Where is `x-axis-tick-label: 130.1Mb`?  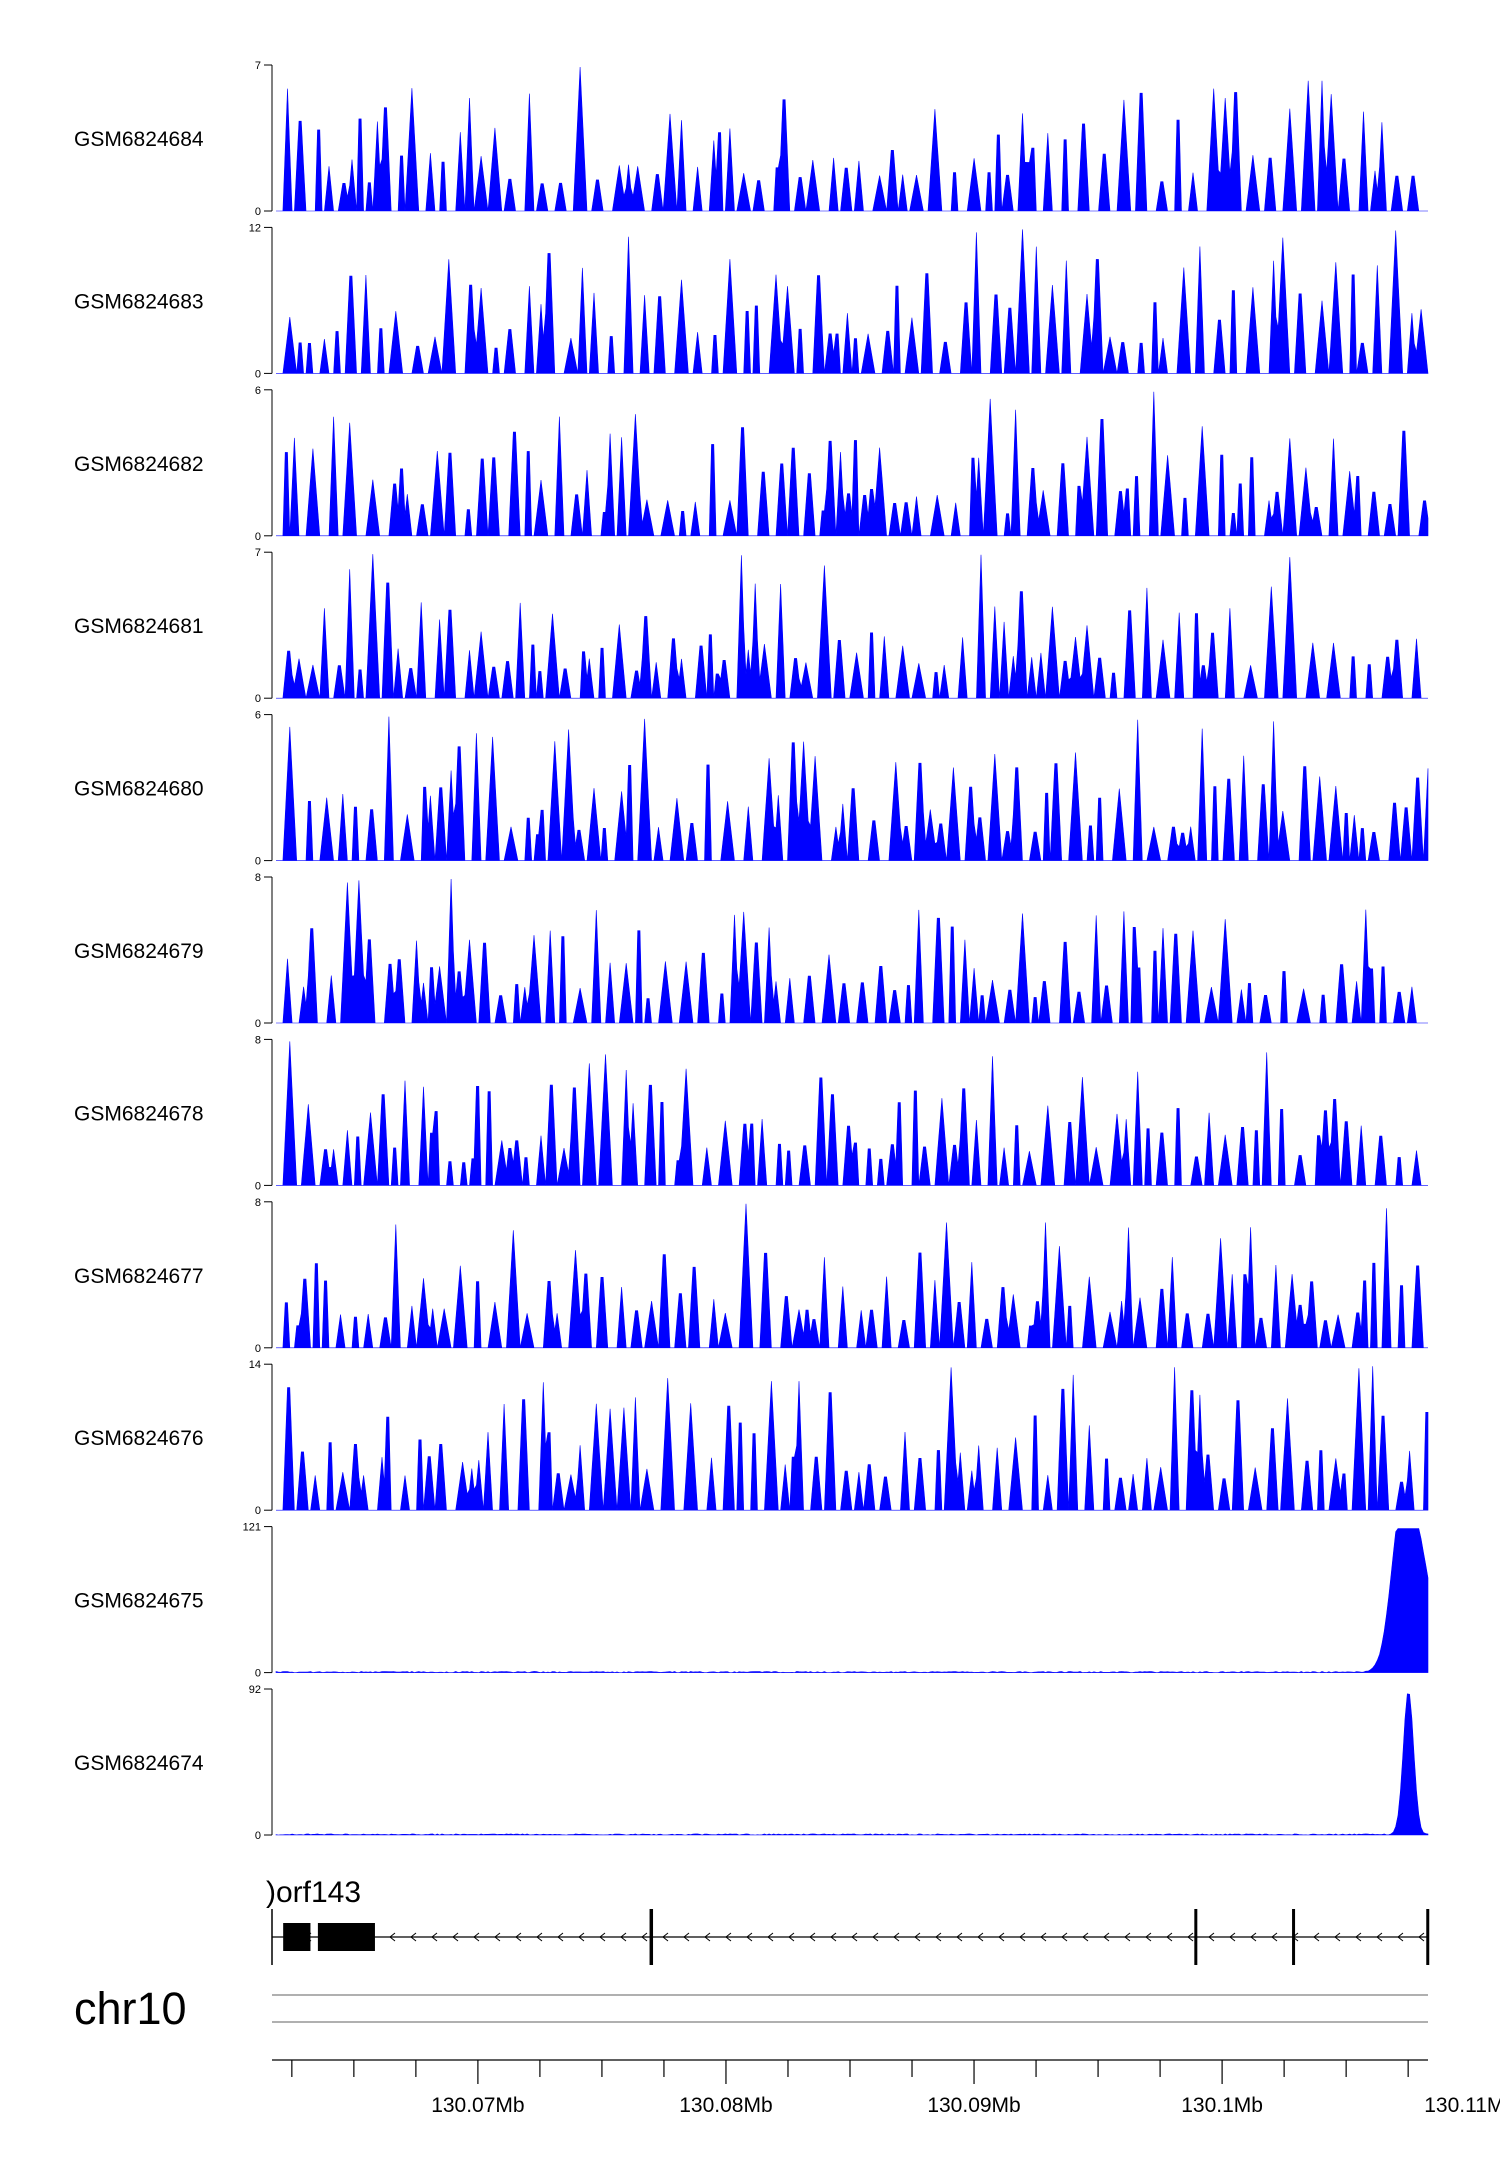 x-axis-tick-label: 130.1Mb is located at coordinates (1222, 2105).